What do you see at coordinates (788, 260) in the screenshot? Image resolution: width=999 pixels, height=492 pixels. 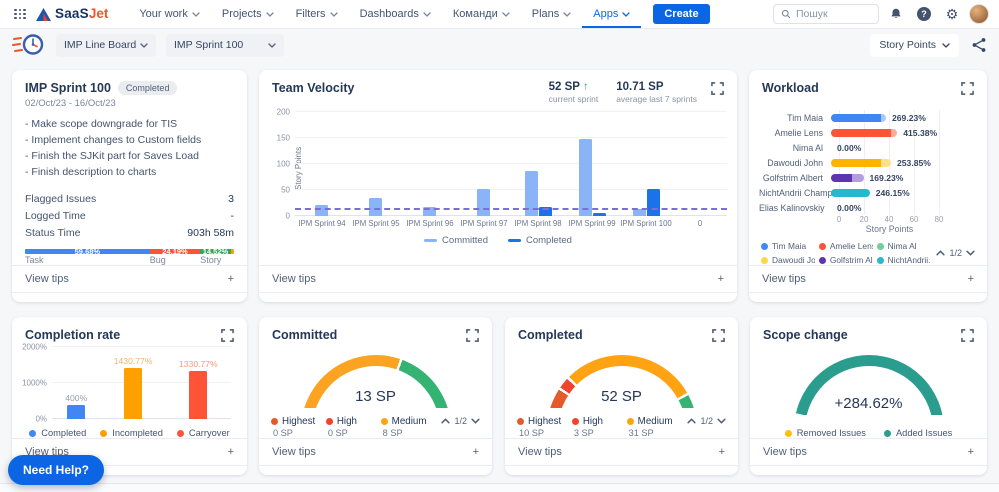 I see `legend-item: Dawoudi John` at bounding box center [788, 260].